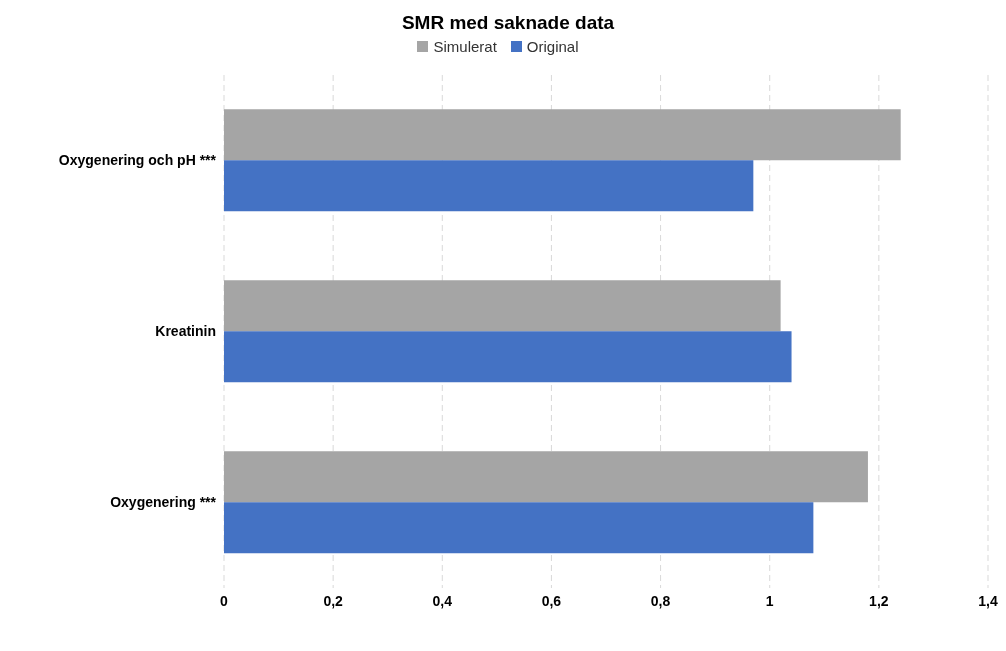  I want to click on y-tick-label: Oxygenering och pH ***, so click(137, 160).